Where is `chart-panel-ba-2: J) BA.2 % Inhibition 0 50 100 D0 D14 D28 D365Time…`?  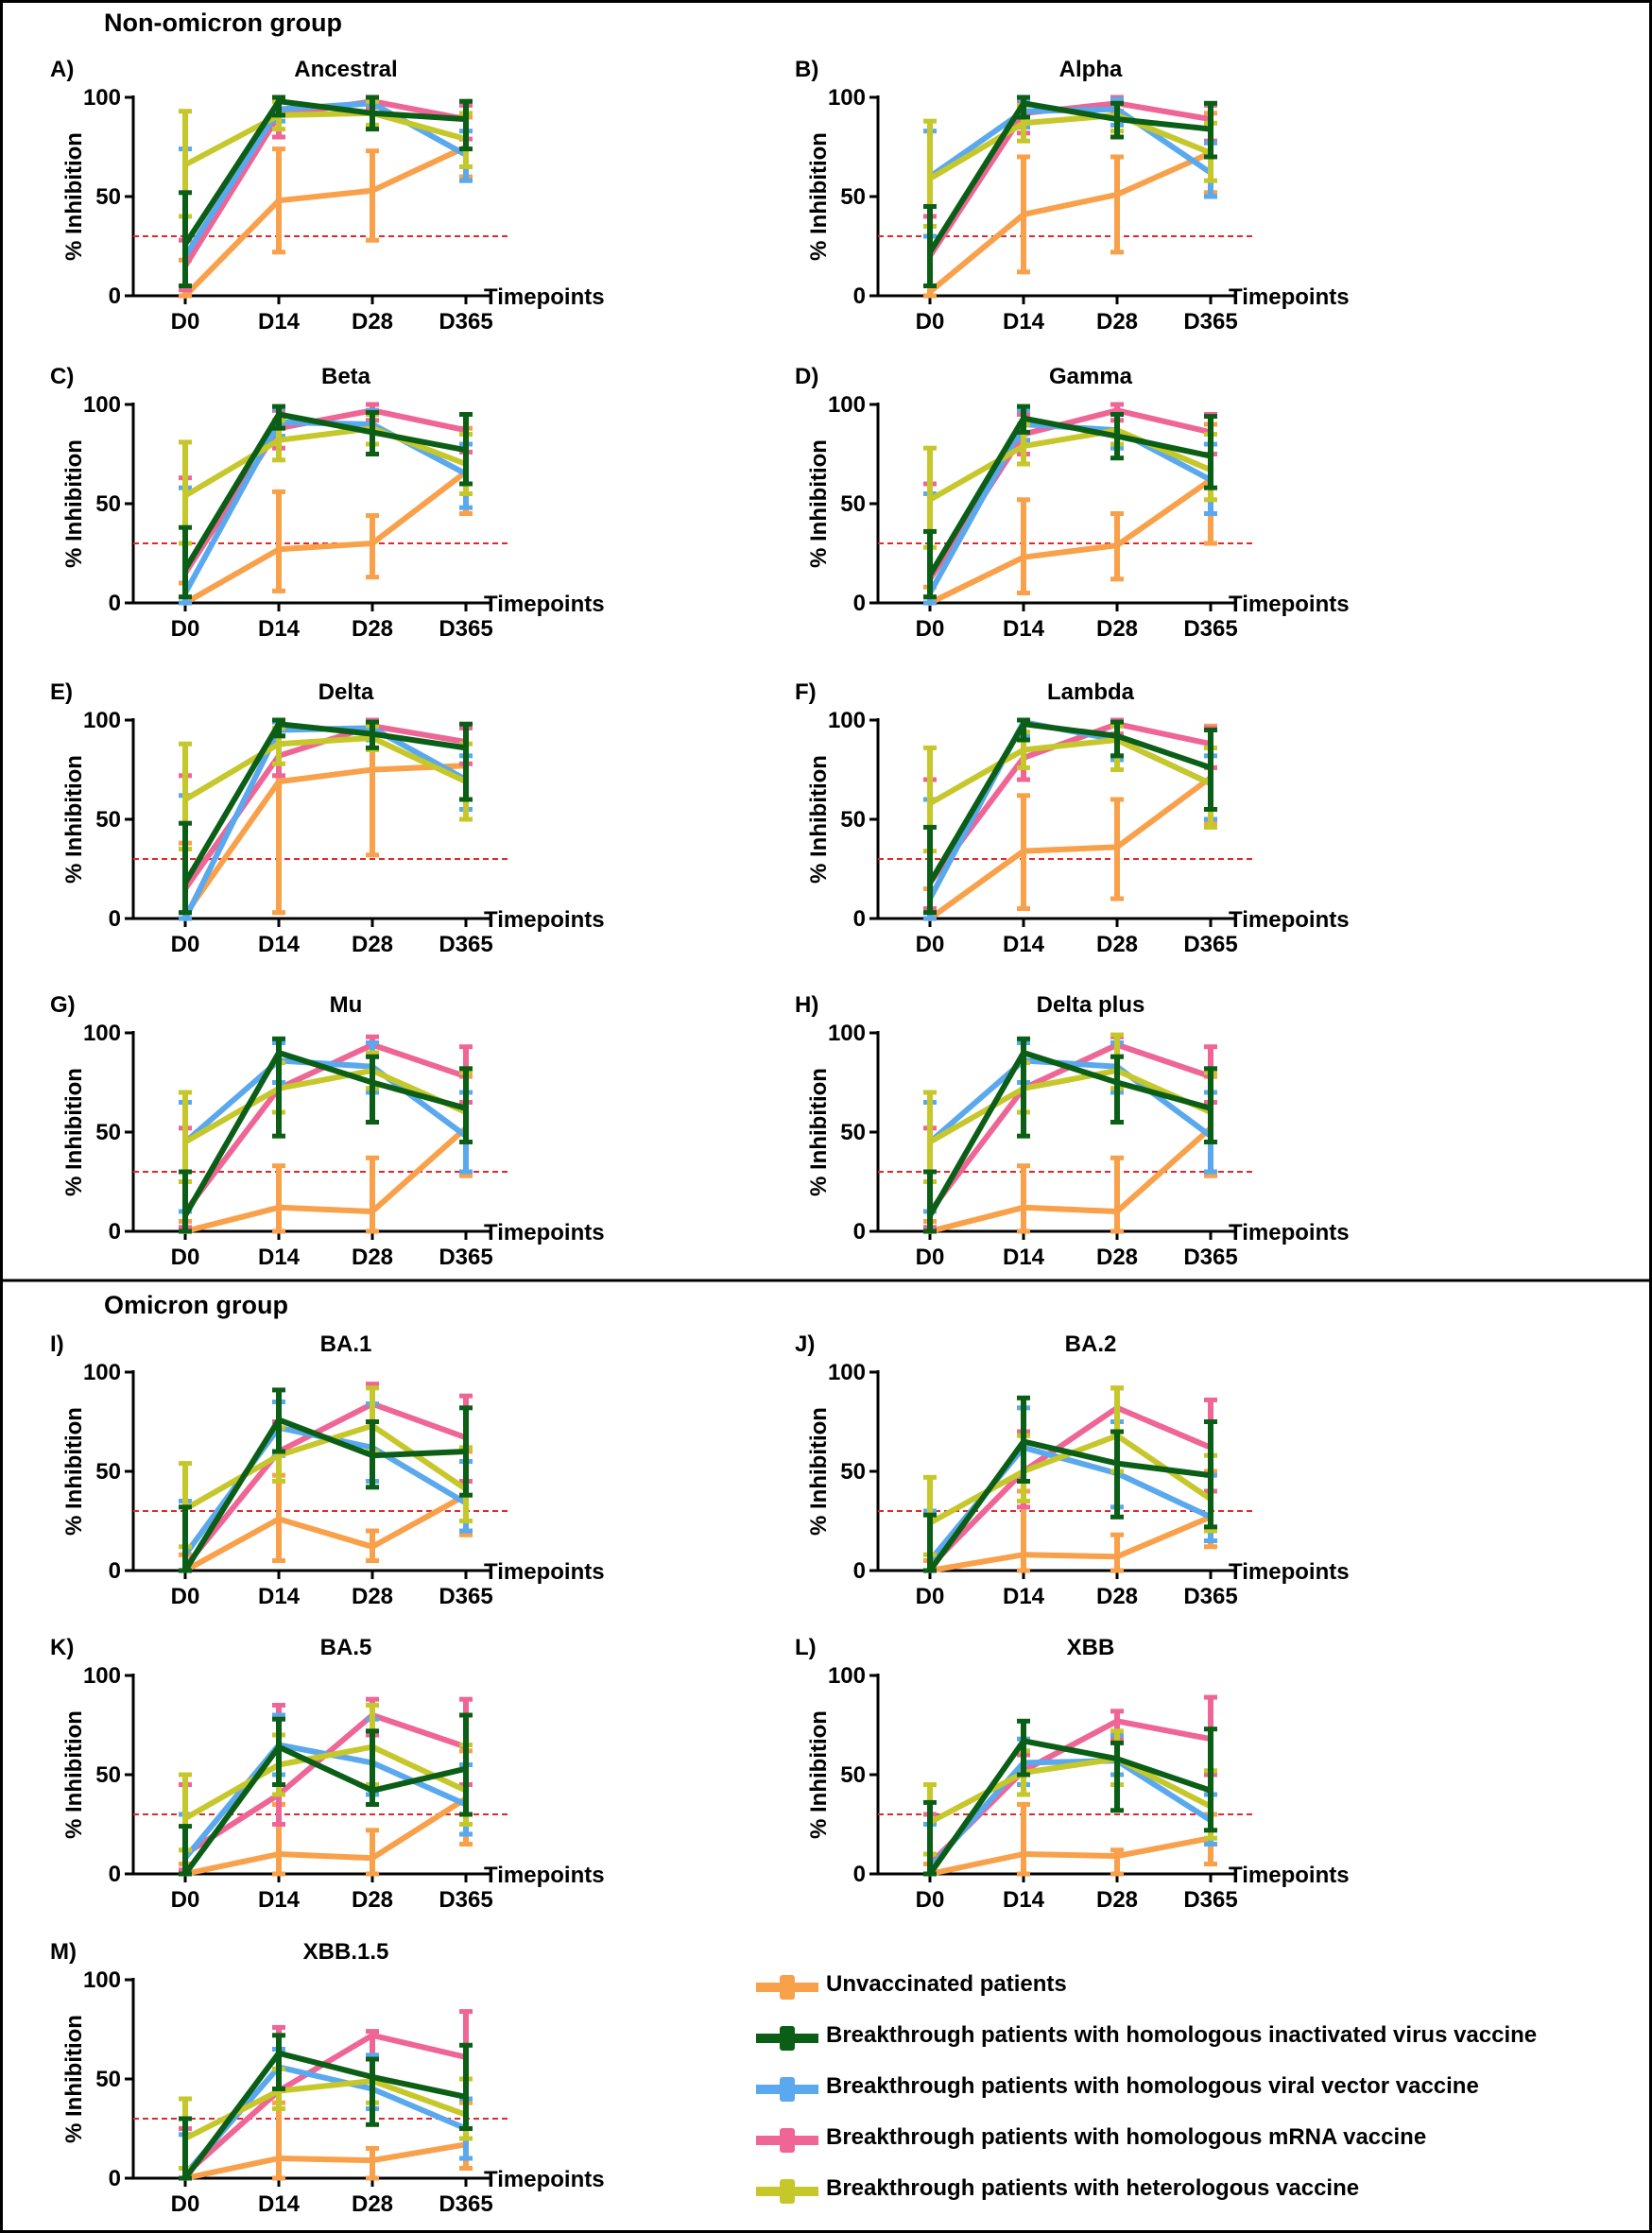
chart-panel-ba-2: J) BA.2 % Inhibition 0 50 100 D0 D14 D28 D365Time… is located at coordinates (1072, 1470).